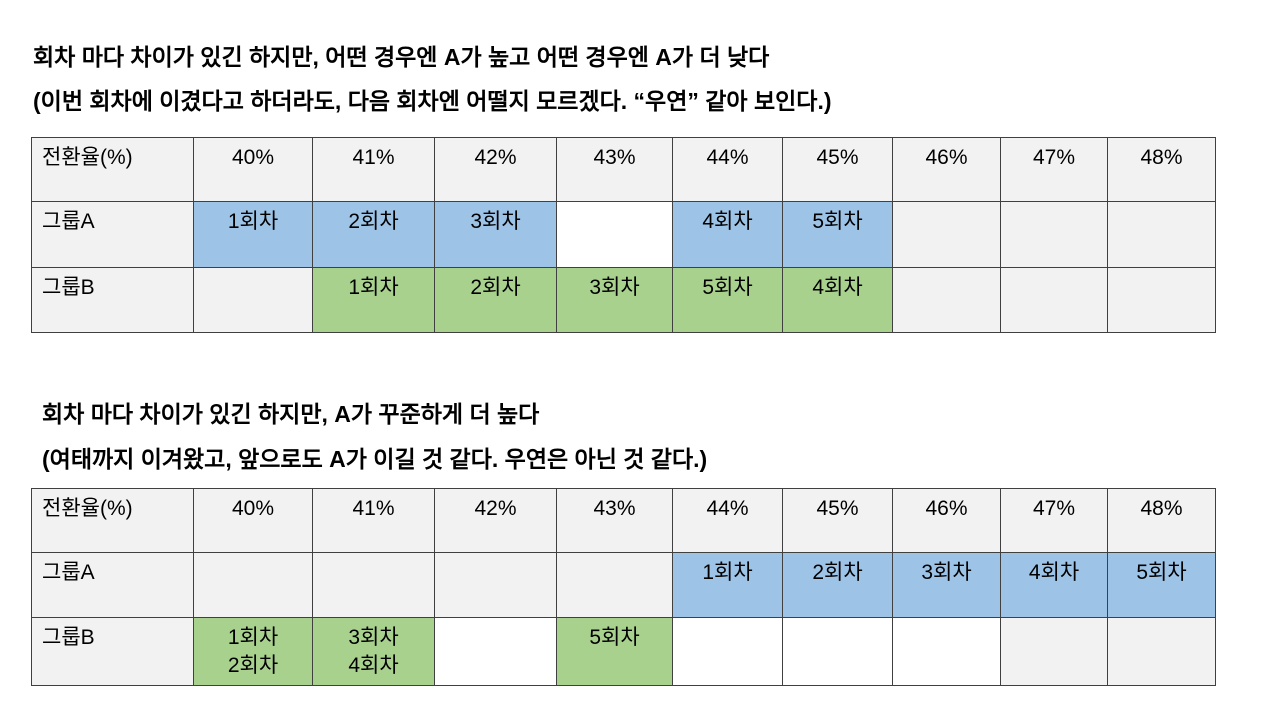 This screenshot has width=1280, height=720. I want to click on group-b-row: 그룹B 1회차 2회차 3회차 5회차 4회차, so click(623, 300).